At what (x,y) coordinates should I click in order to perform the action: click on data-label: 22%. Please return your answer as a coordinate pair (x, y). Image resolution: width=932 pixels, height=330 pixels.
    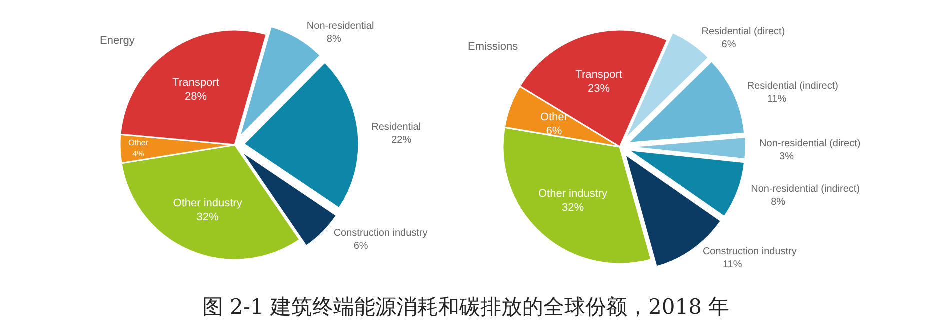
    Looking at the image, I should click on (402, 140).